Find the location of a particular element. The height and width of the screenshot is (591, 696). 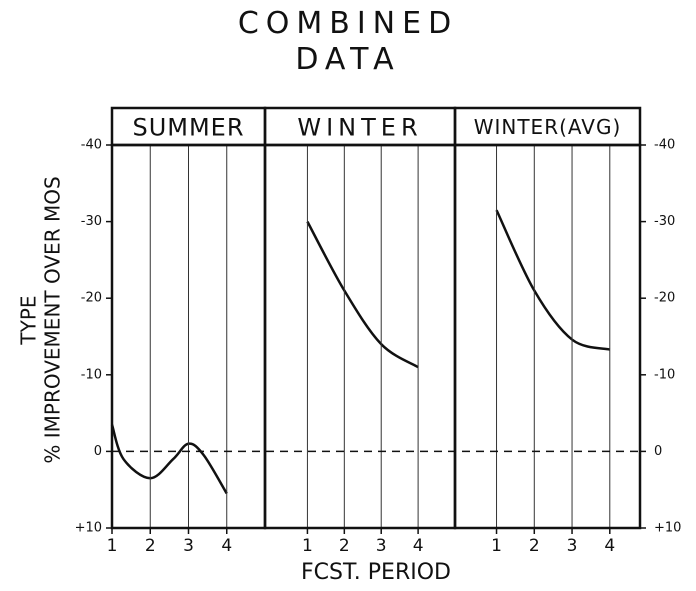

x-label: FCST. PERIOD is located at coordinates (376, 572).